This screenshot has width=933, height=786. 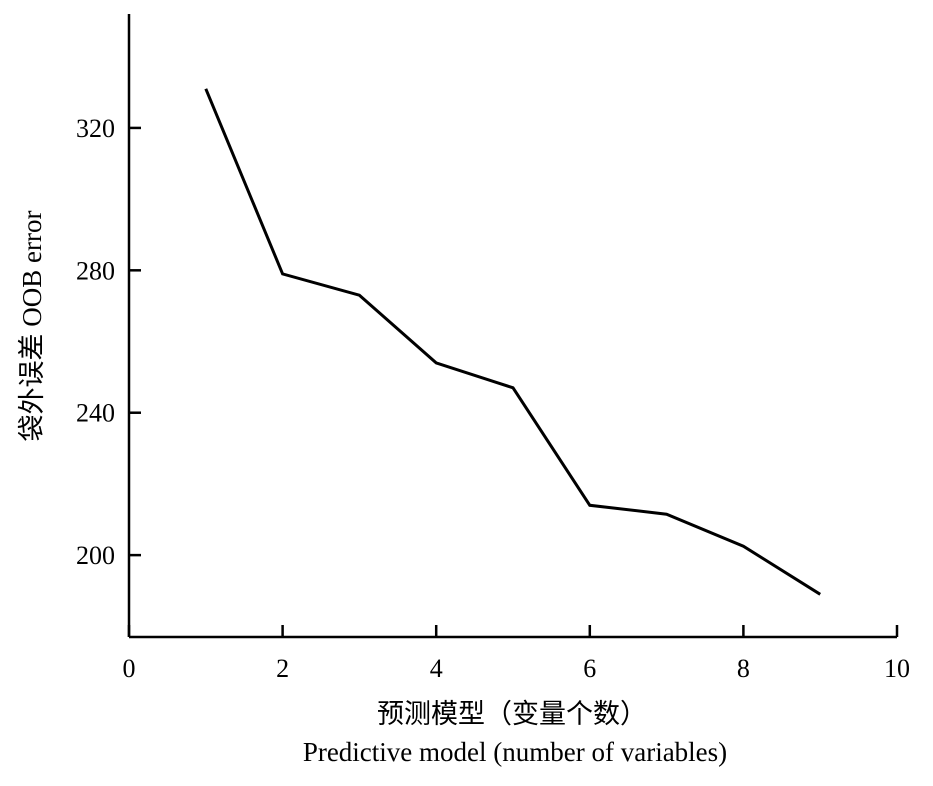 What do you see at coordinates (282, 668) in the screenshot?
I see `x-tick-label: 2` at bounding box center [282, 668].